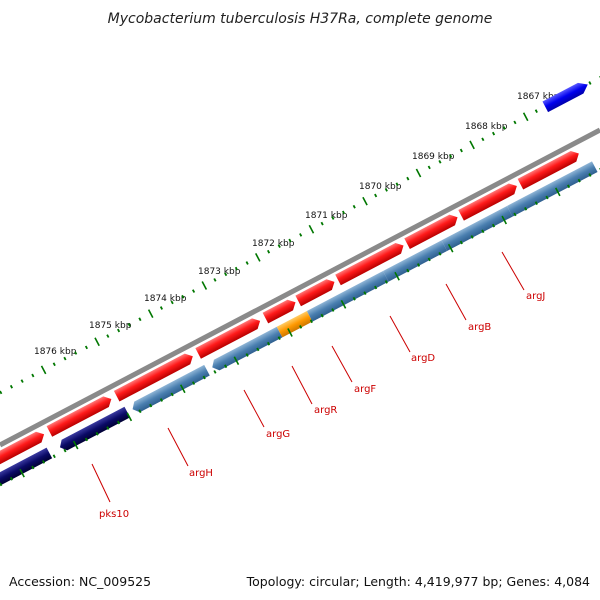  Describe the element at coordinates (55, 352) in the screenshot. I see `kbp-label-1876: 1876 kbp` at that location.